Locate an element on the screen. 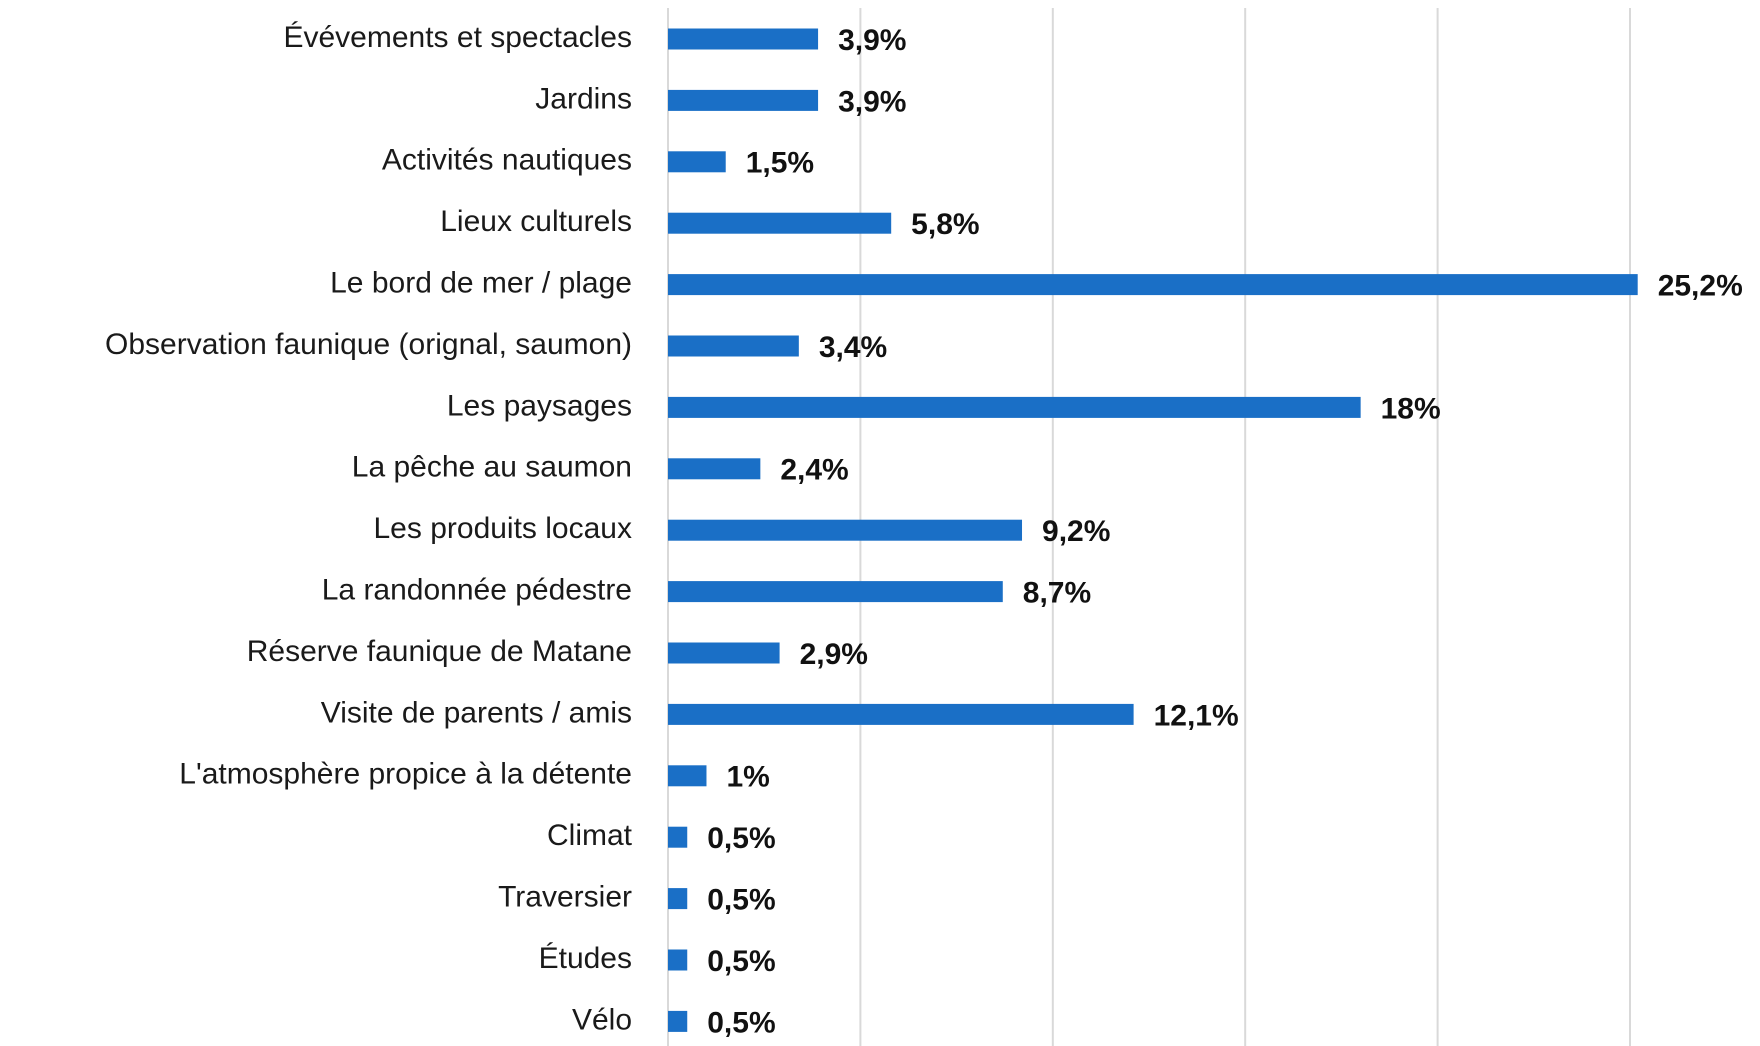  y-tick-label: Lieux culturels is located at coordinates (536, 221).